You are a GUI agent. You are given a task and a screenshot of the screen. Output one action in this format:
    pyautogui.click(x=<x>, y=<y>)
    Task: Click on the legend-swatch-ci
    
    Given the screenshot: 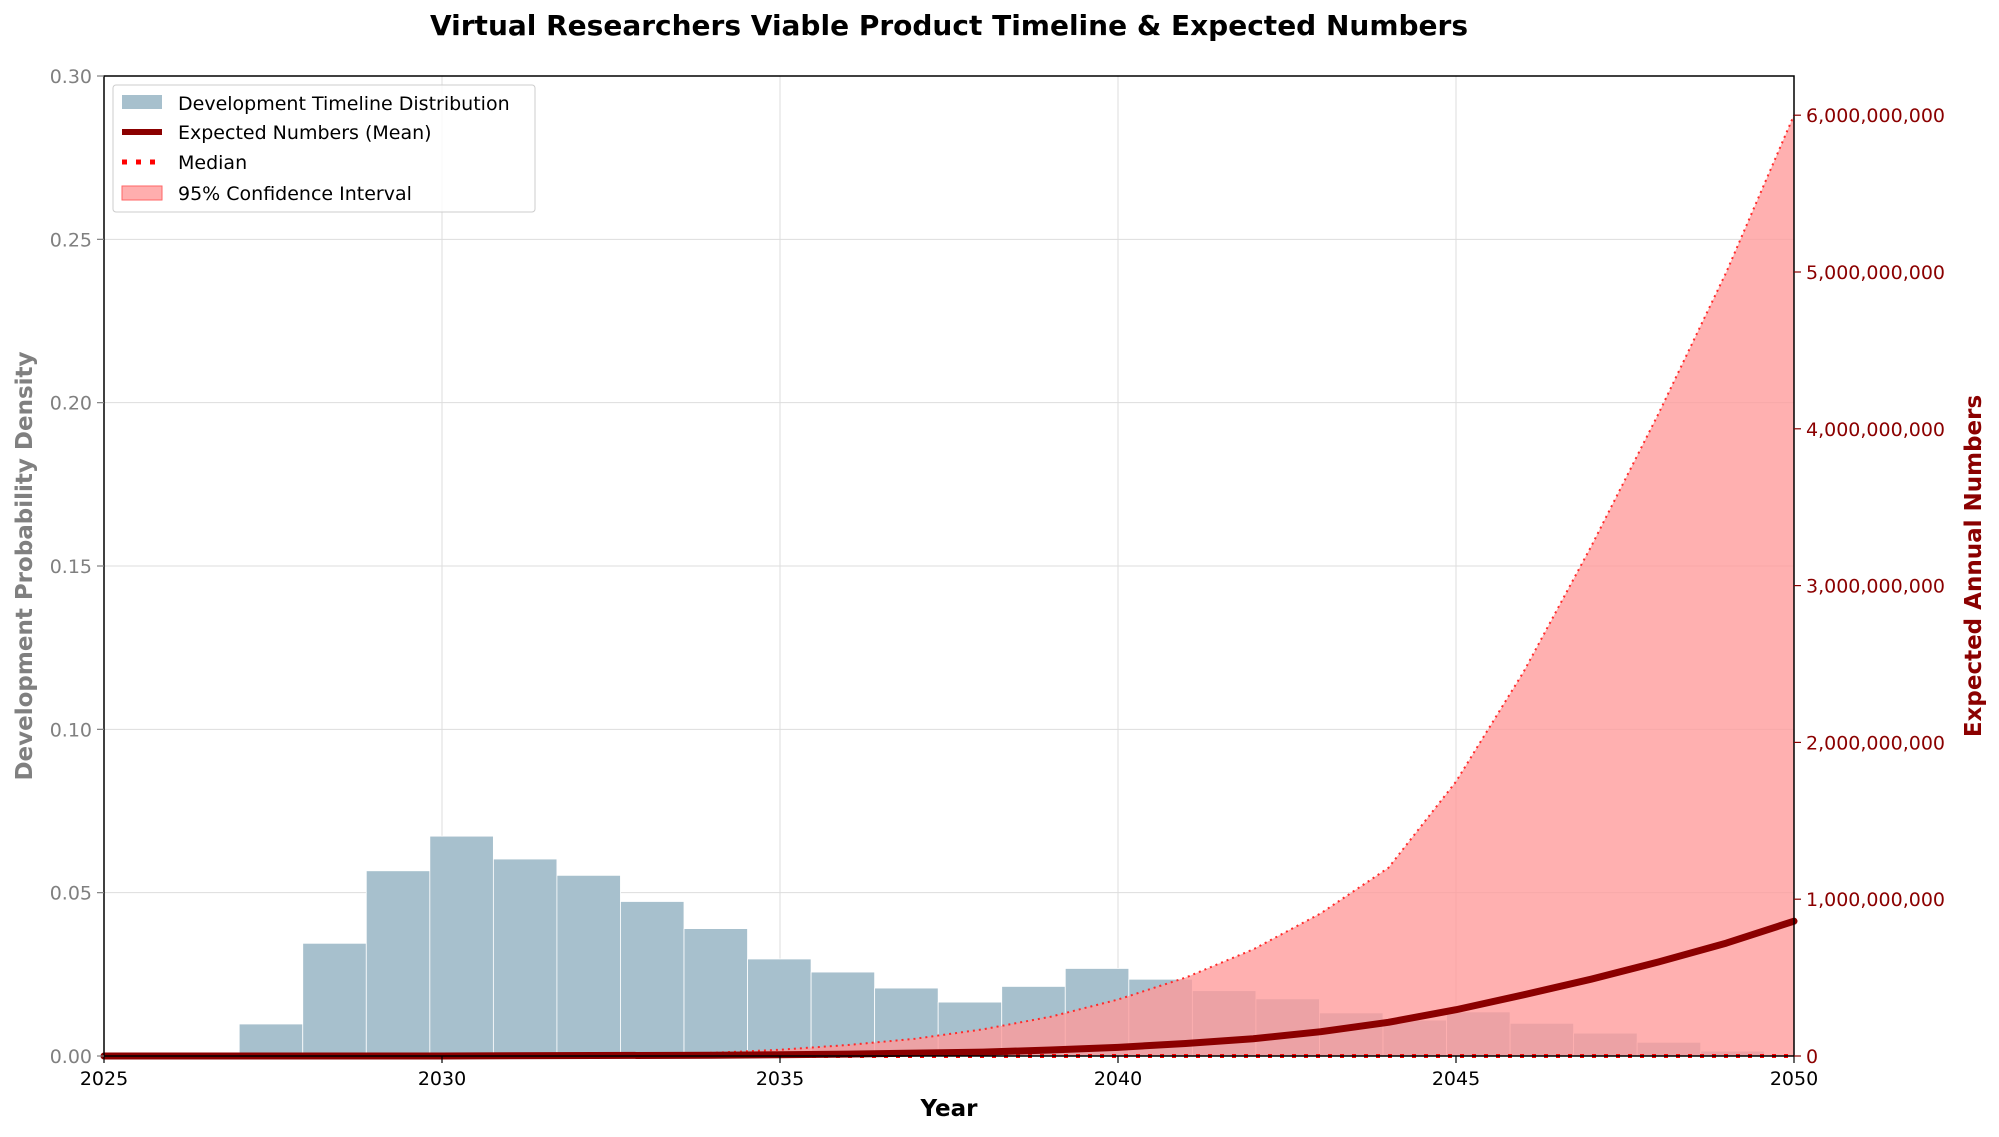 What is the action you would take?
    pyautogui.click(x=142, y=193)
    